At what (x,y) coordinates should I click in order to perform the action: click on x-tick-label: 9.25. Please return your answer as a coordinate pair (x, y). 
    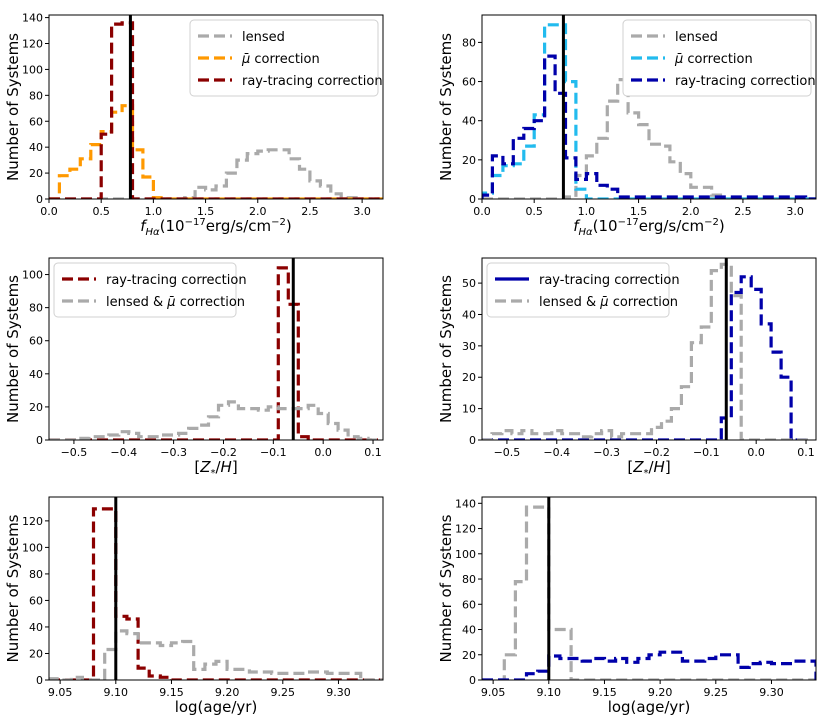
    Looking at the image, I should click on (283, 692).